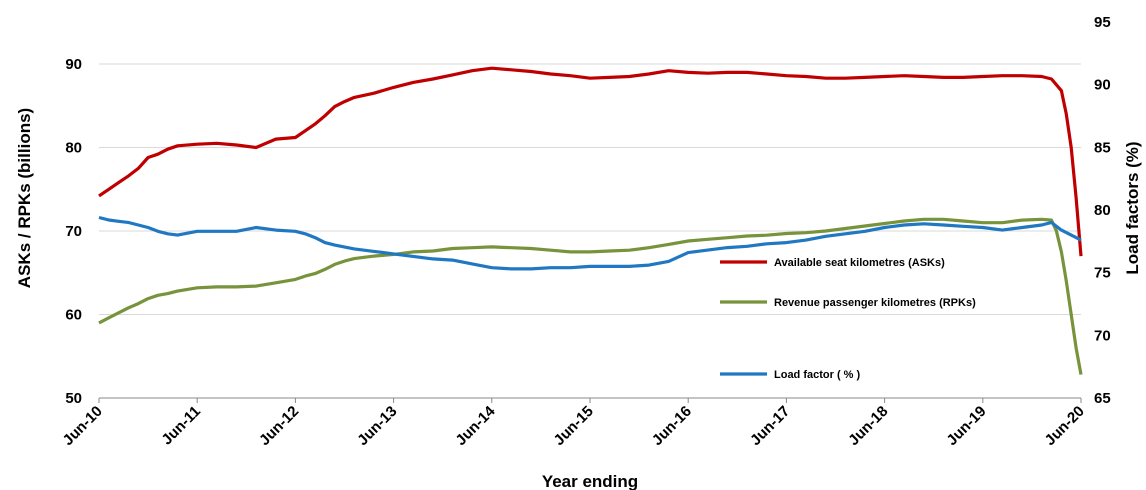 The image size is (1146, 490). What do you see at coordinates (1102, 85) in the screenshot?
I see `y2-tick-label: 90` at bounding box center [1102, 85].